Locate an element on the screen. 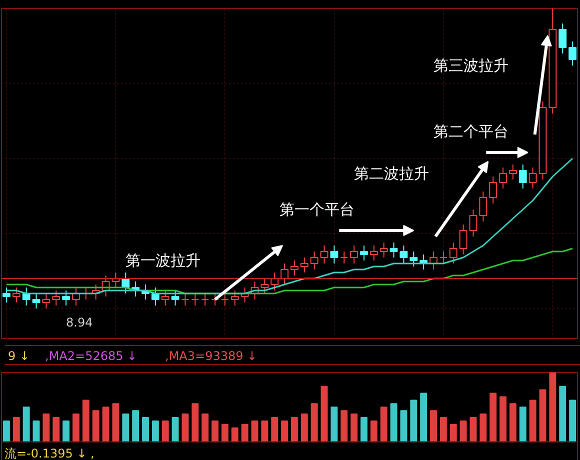 The image size is (580, 460). annotation: 第三波拉升 is located at coordinates (471, 65).